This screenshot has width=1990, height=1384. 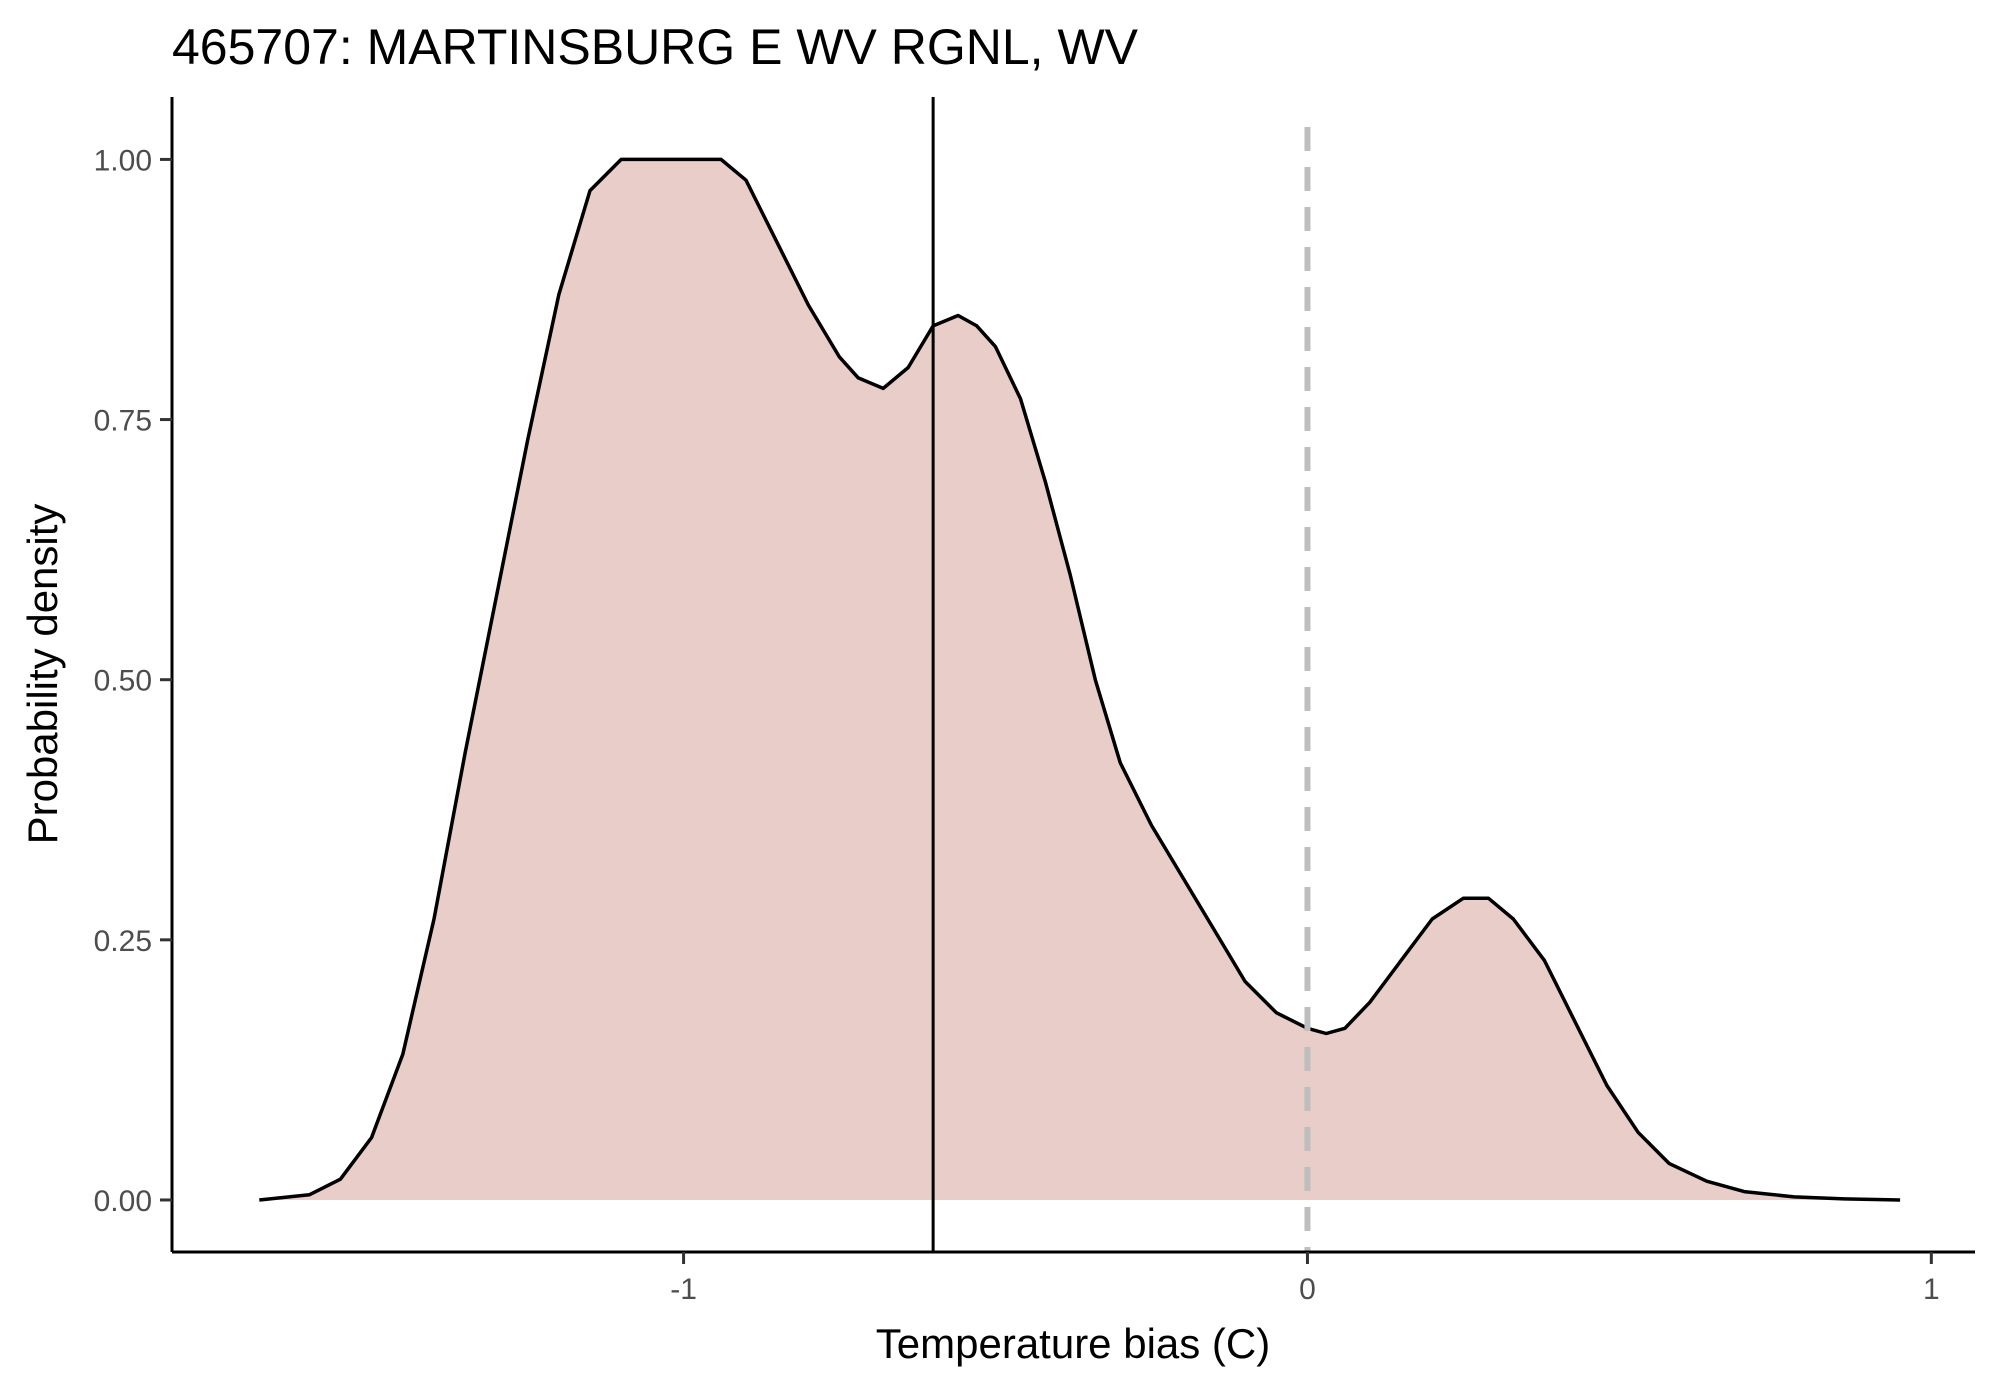 I want to click on y-tick-label: 0.25, so click(x=123, y=941).